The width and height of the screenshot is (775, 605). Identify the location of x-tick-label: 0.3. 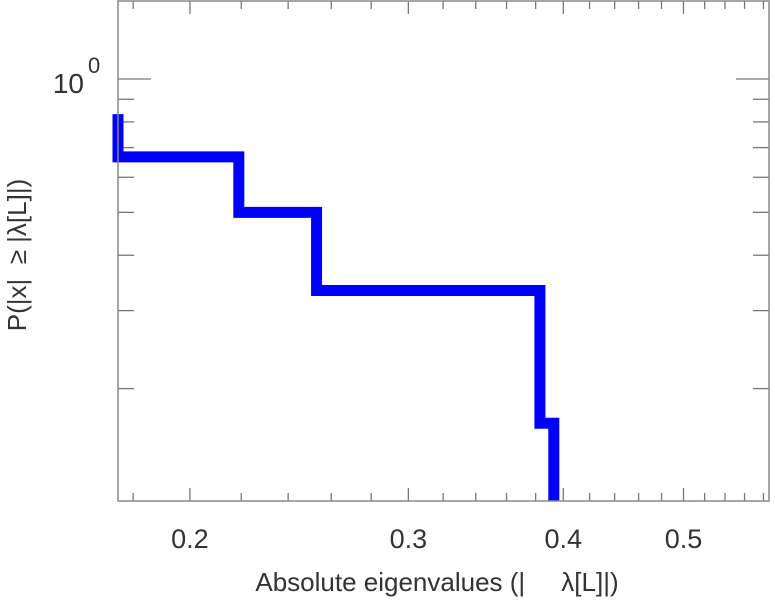
(409, 539).